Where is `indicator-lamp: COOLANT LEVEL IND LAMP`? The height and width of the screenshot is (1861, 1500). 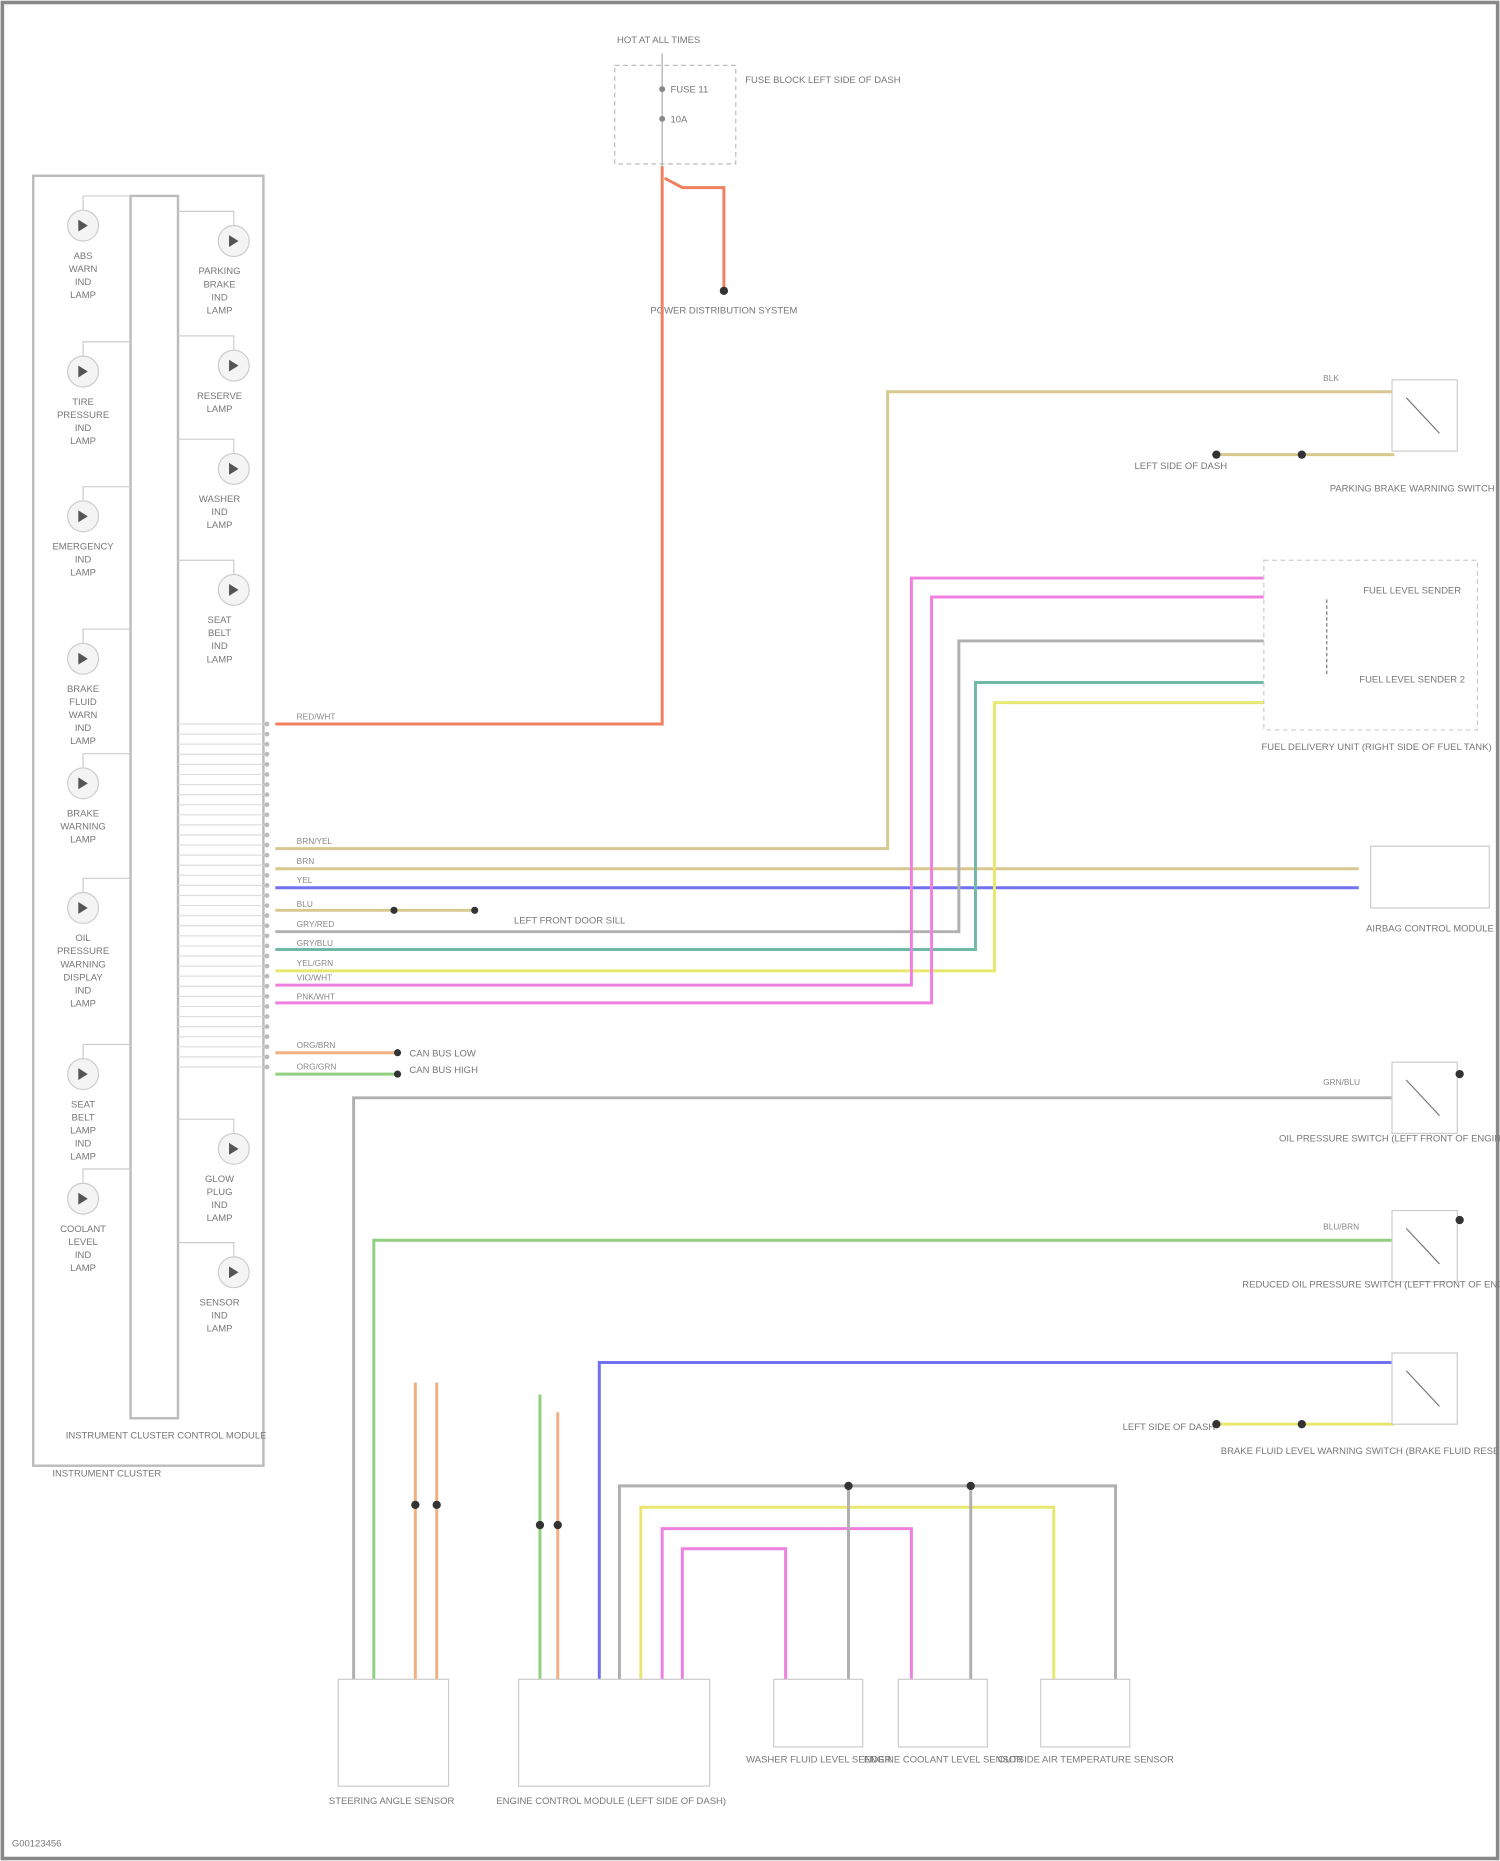
indicator-lamp: COOLANT LEVEL IND LAMP is located at coordinates (95, 1221).